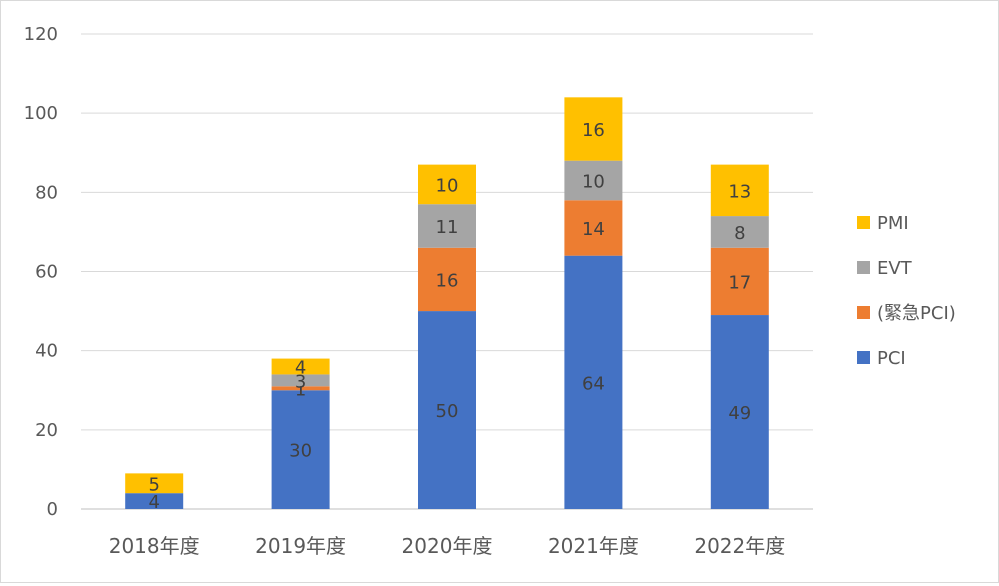 Image resolution: width=999 pixels, height=586 pixels. Describe the element at coordinates (154, 546) in the screenshot. I see `x-tick-label: 2018年度` at that location.